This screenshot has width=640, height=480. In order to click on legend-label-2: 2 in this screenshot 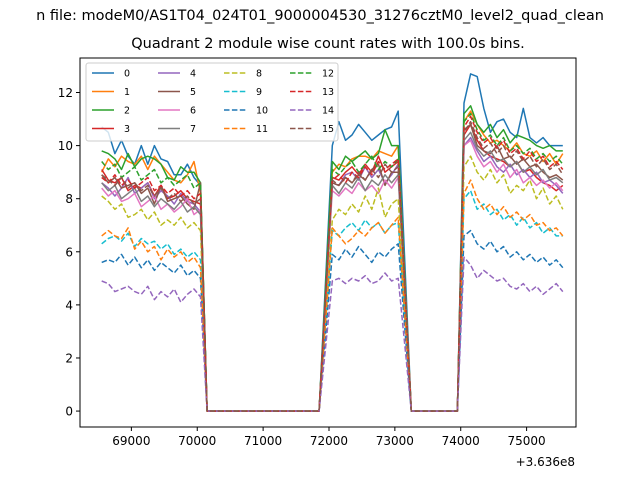, I will do `click(127, 111)`.